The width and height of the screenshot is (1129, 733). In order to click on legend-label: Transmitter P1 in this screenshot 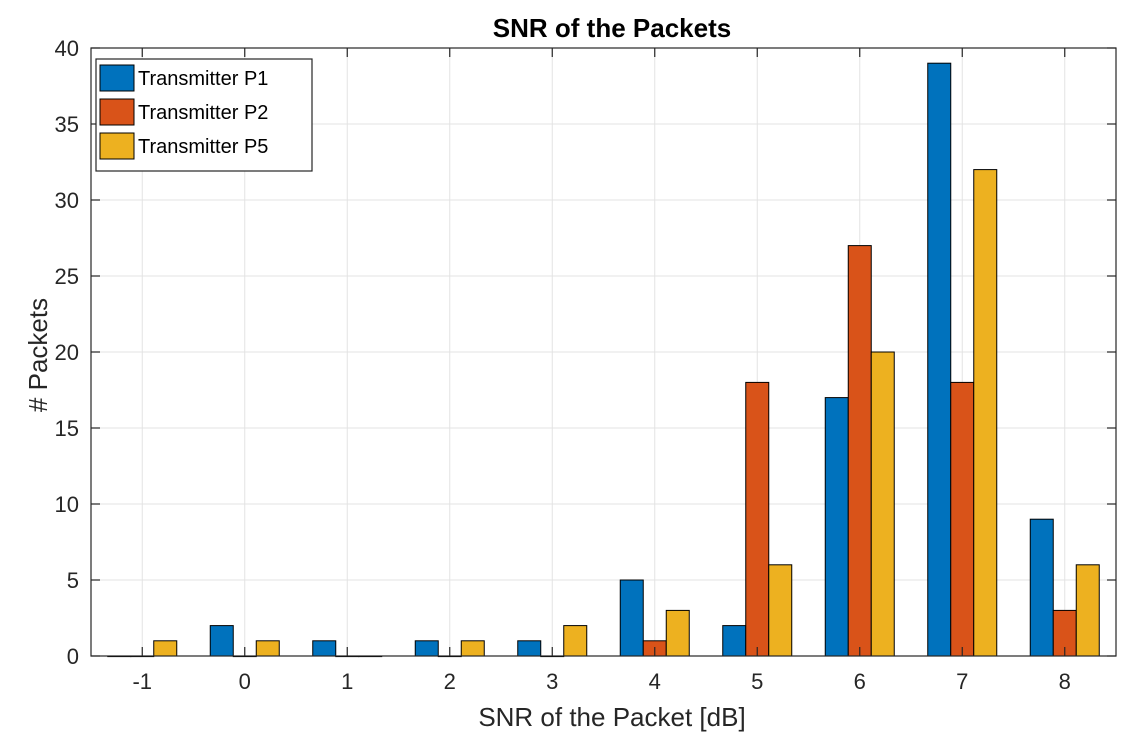, I will do `click(203, 79)`.